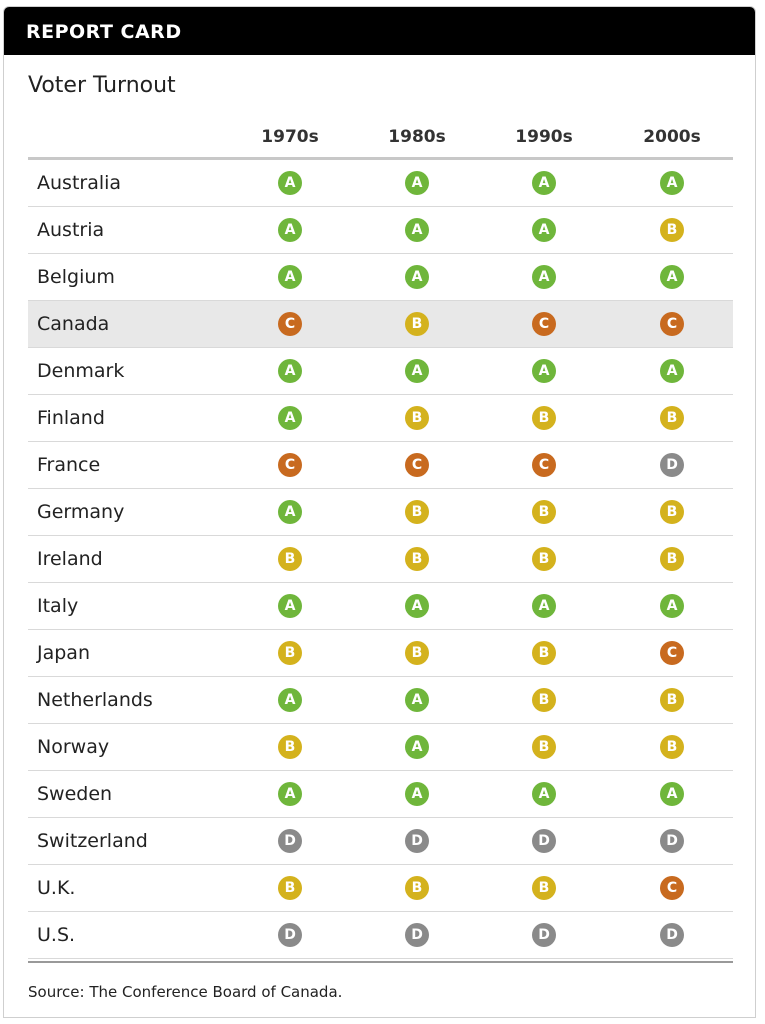 This screenshot has height=1024, width=765. Describe the element at coordinates (290, 137) in the screenshot. I see `column-header-1970s: 1970s` at that location.